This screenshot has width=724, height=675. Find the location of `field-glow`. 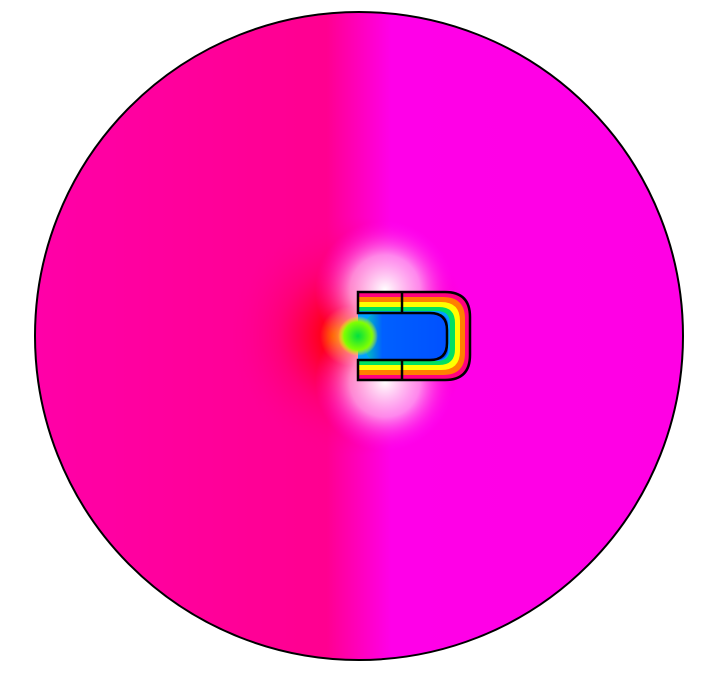

field-glow is located at coordinates (358, 336).